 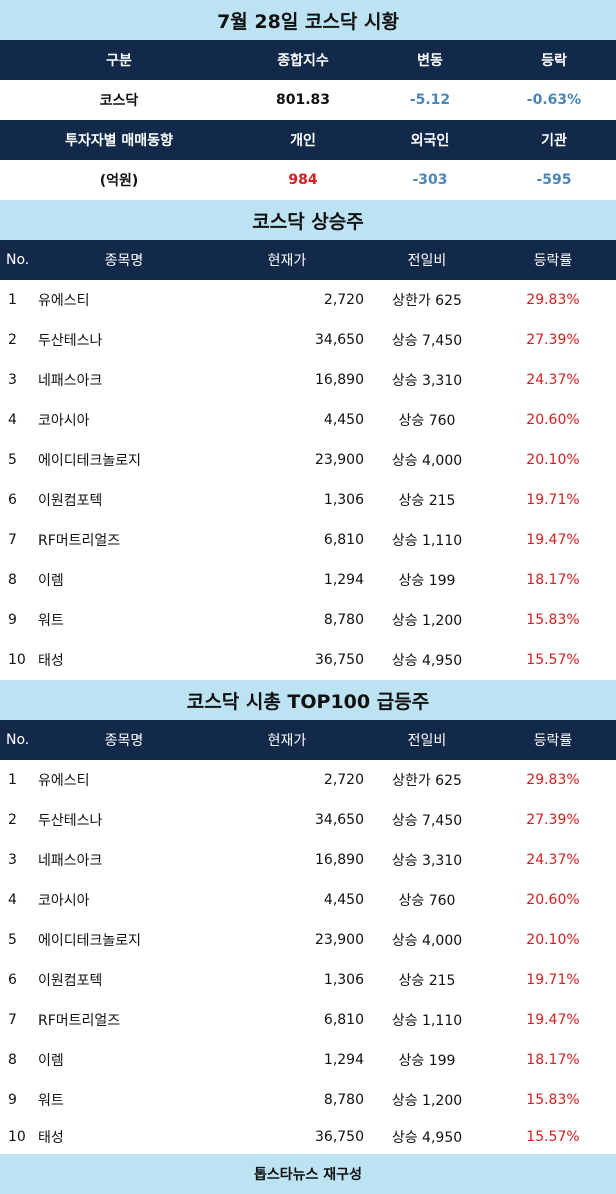 What do you see at coordinates (308, 580) in the screenshot?
I see `table-row: 8 이렘 1,294 상승 199 18.17%` at bounding box center [308, 580].